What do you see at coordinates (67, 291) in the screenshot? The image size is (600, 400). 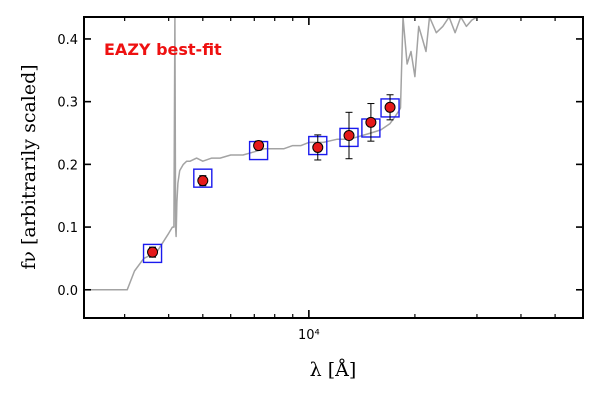 I see `y-tick-label-0: 0.0` at bounding box center [67, 291].